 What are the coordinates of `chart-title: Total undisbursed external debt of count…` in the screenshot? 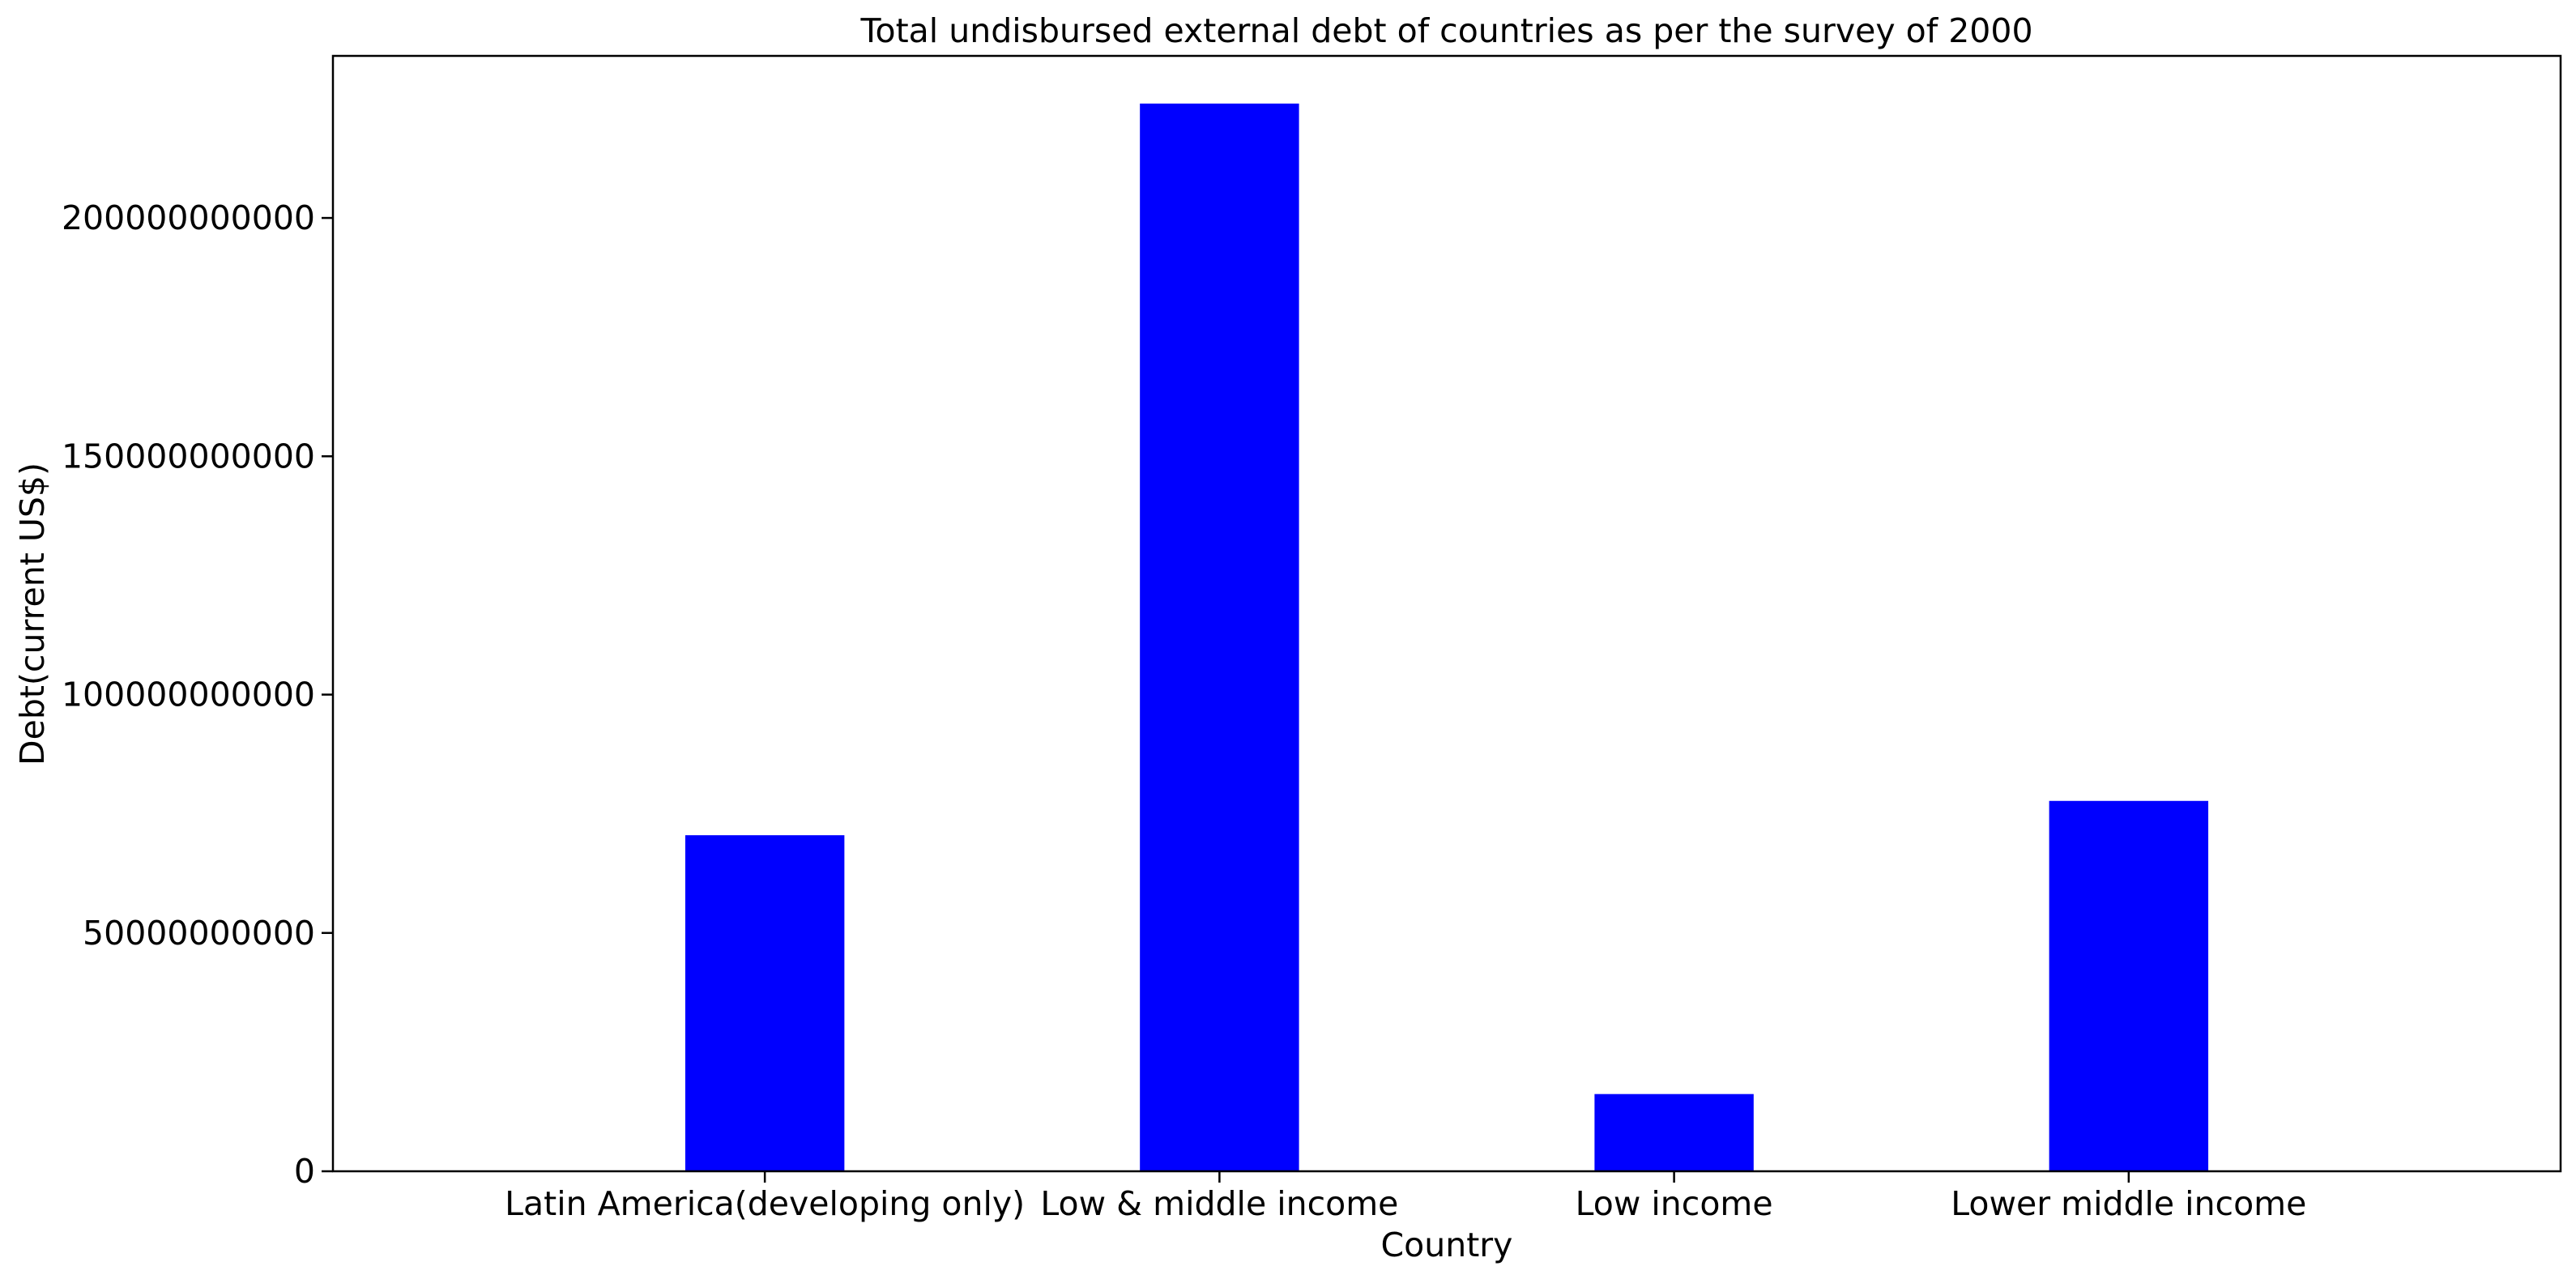 It's located at (1445, 30).